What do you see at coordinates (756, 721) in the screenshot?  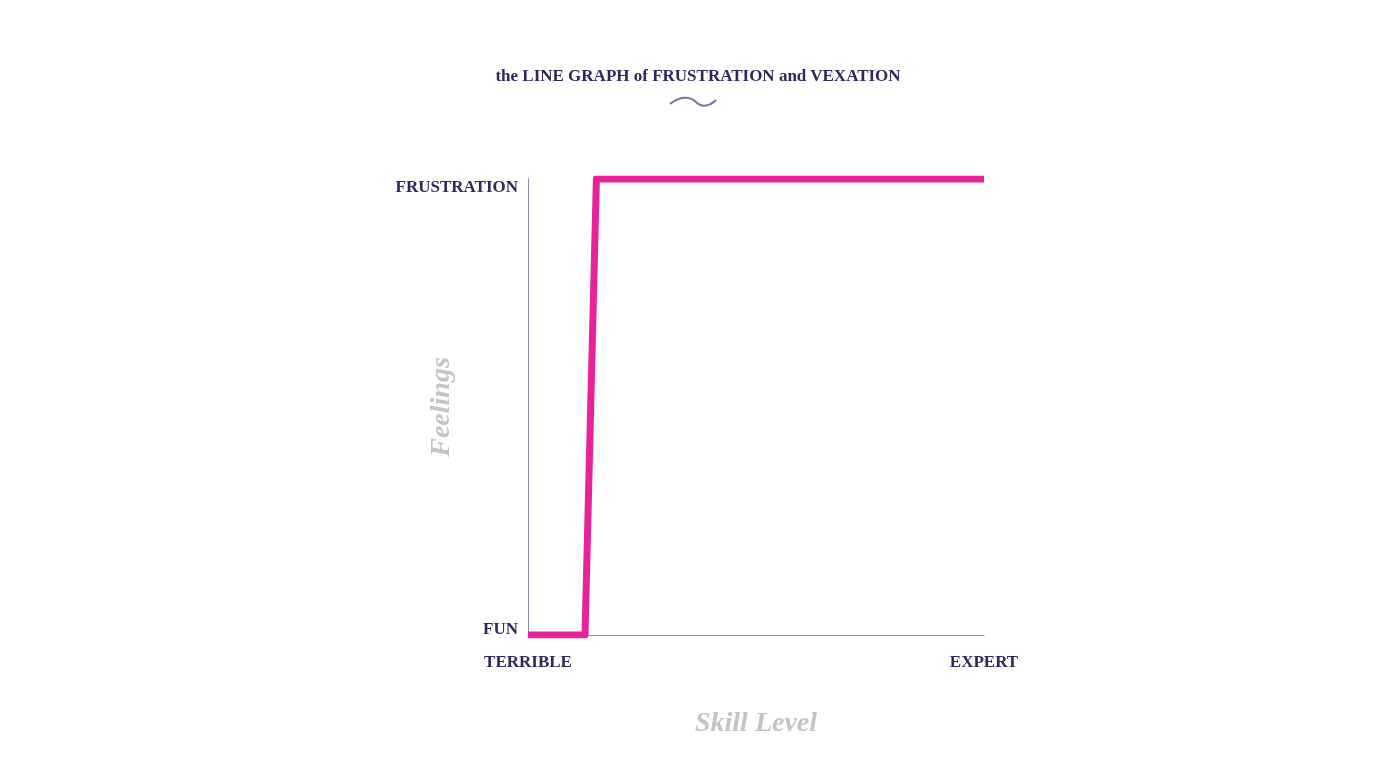 I see `x-axis-title: Skill Level` at bounding box center [756, 721].